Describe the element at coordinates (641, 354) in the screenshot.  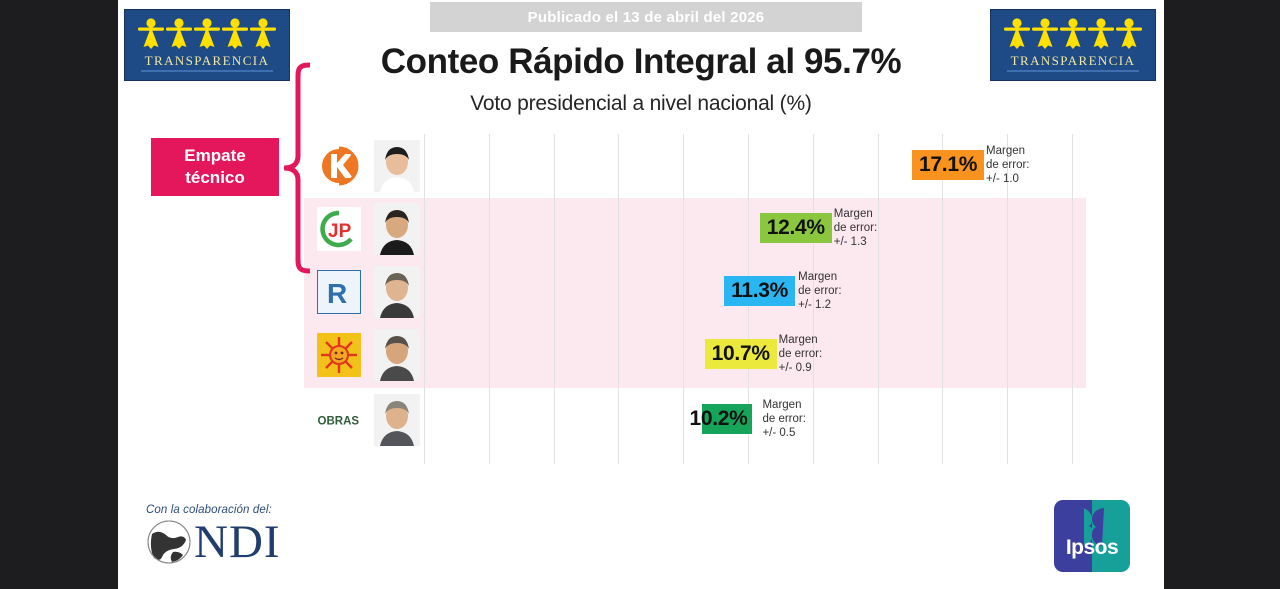
I see `candidate-row: 10.7% Margen de error: +/- 0.9` at that location.